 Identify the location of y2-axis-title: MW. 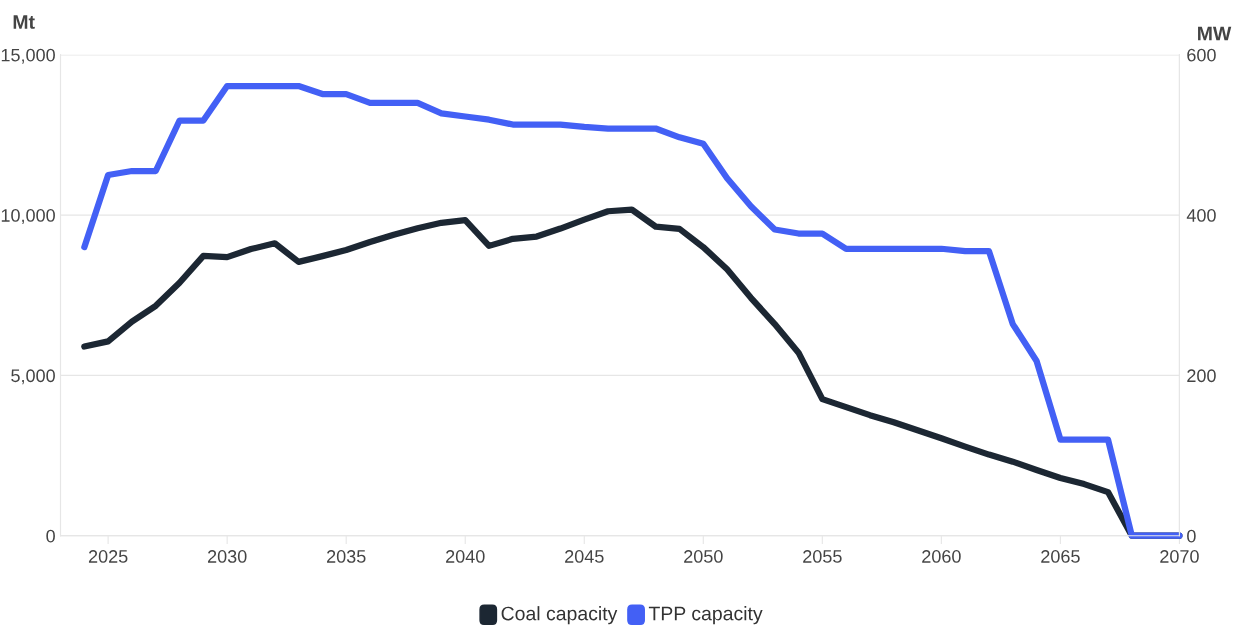
(1215, 33).